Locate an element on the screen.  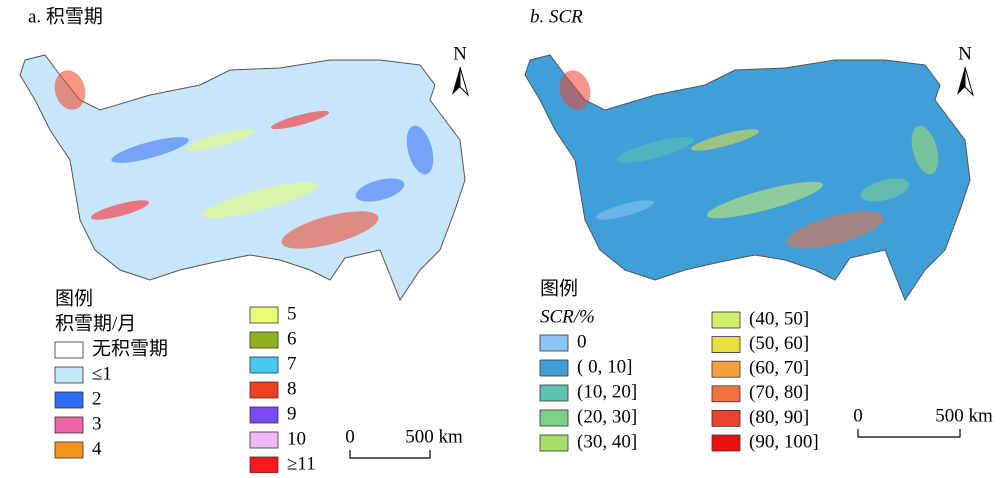
legend-label: 5 is located at coordinates (292, 313).